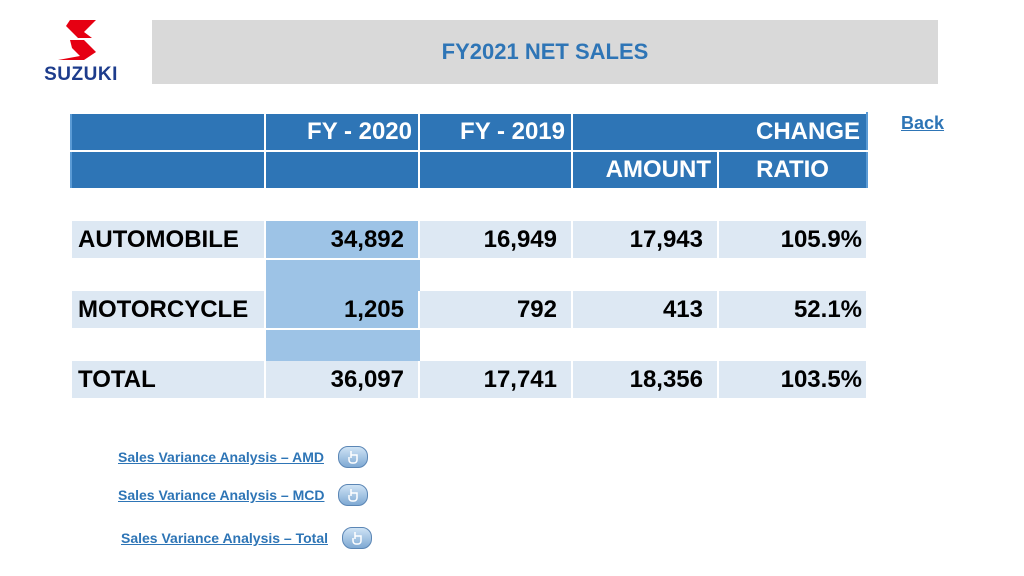  Describe the element at coordinates (645, 379) in the screenshot. I see `cell-amount: 18,356` at that location.